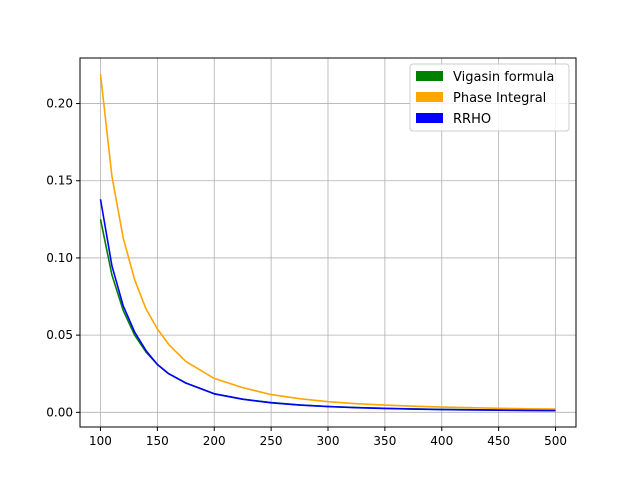  I want to click on y-tick-label: 0.10, so click(59, 258).